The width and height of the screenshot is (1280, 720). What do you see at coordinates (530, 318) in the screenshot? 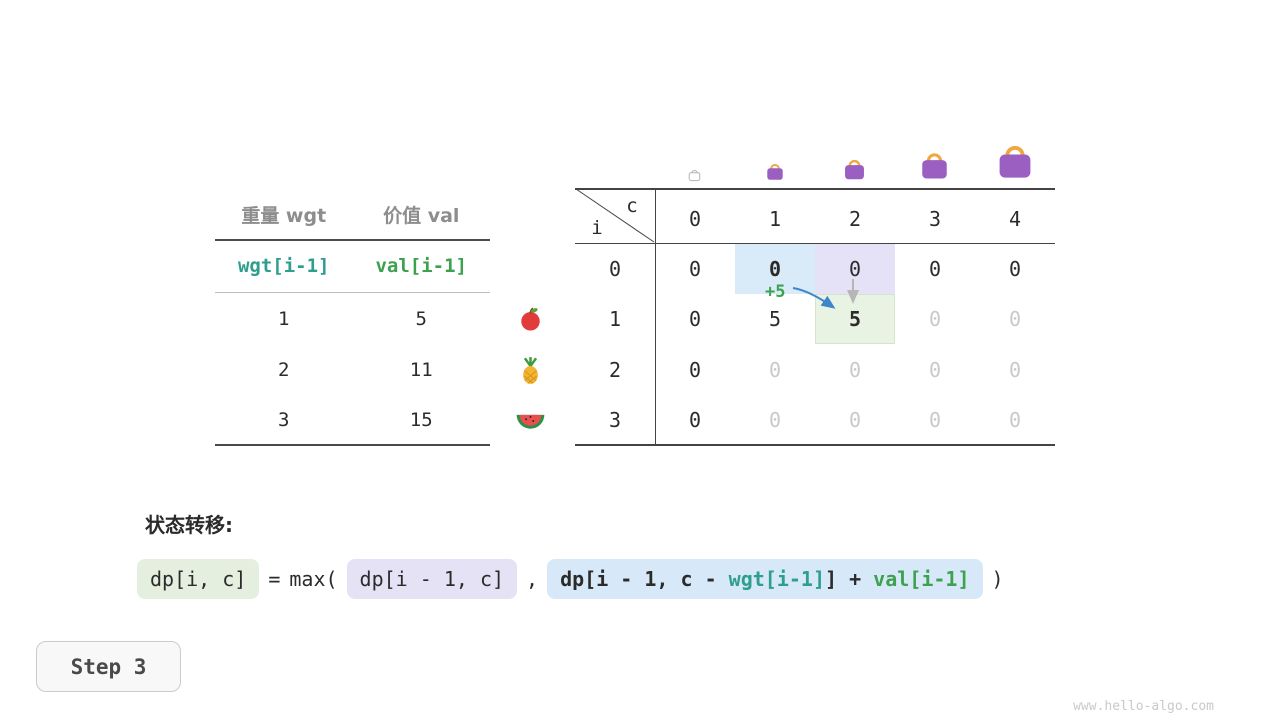
I see `apple-icon` at bounding box center [530, 318].